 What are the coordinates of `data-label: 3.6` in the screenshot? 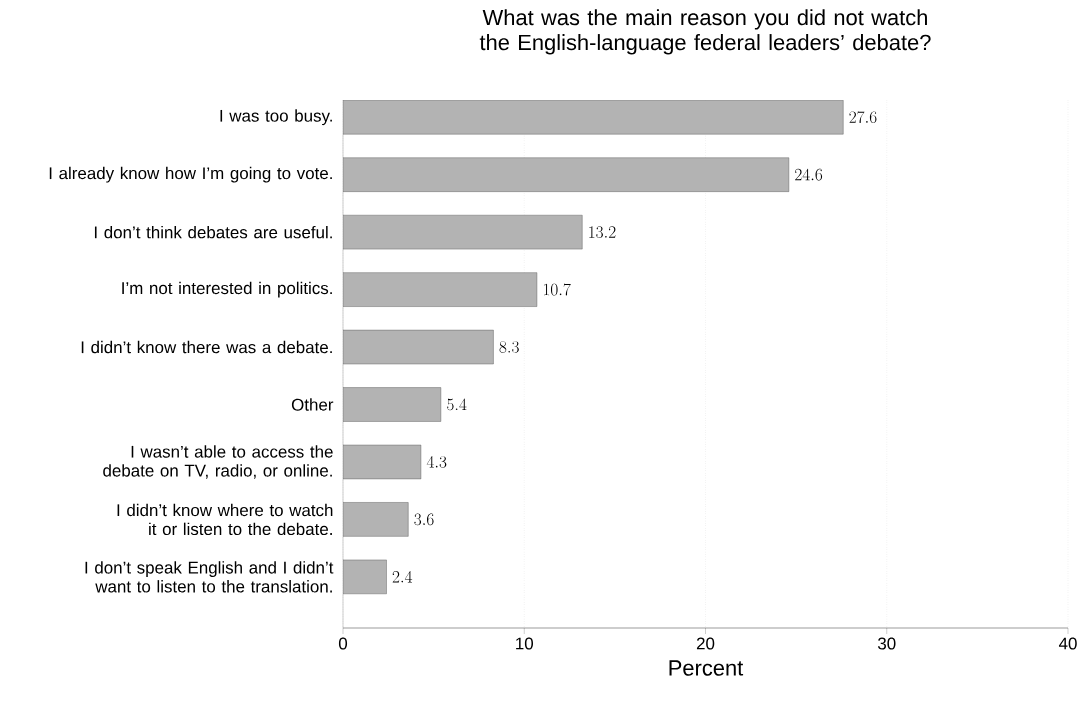 It's located at (424, 519).